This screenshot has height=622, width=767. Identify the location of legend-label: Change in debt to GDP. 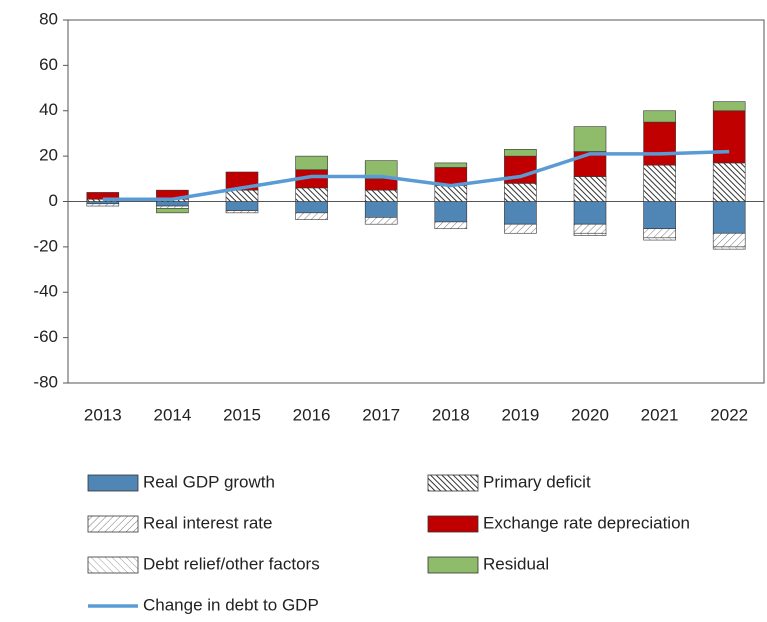
(231, 604).